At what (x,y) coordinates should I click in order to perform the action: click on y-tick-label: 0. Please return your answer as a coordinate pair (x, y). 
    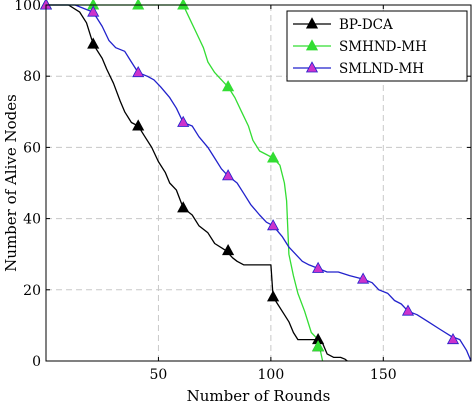
    Looking at the image, I should click on (36, 362).